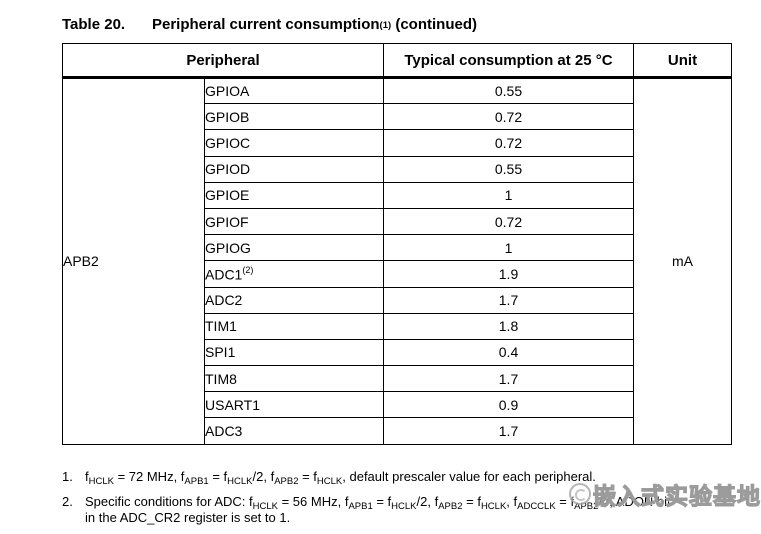 The width and height of the screenshot is (761, 534). I want to click on table-row: GPIOE 1, so click(397, 195).